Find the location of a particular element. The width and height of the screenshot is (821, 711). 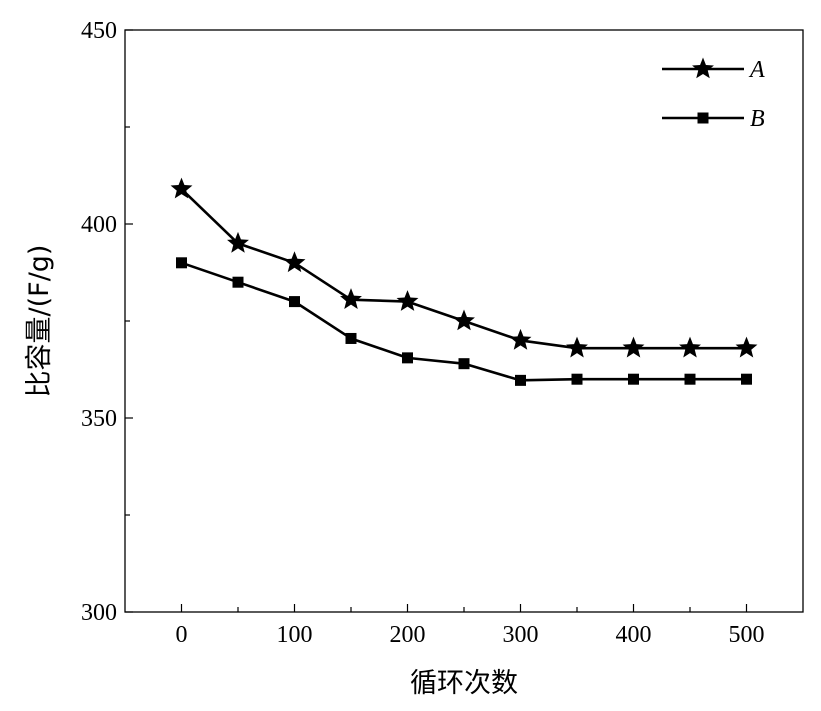

legend: AB is located at coordinates (713, 94).